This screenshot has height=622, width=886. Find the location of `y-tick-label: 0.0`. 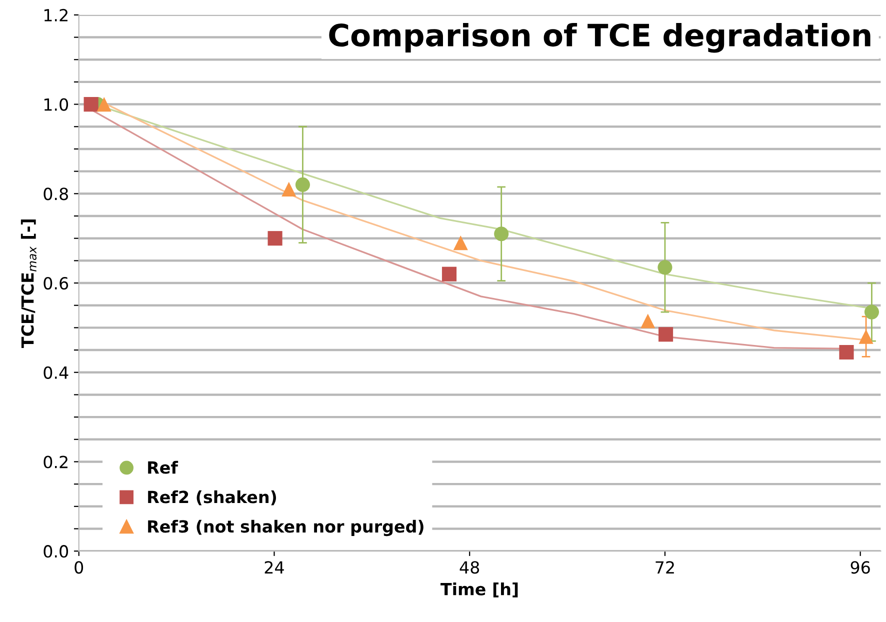

y-tick-label: 0.0 is located at coordinates (56, 551).